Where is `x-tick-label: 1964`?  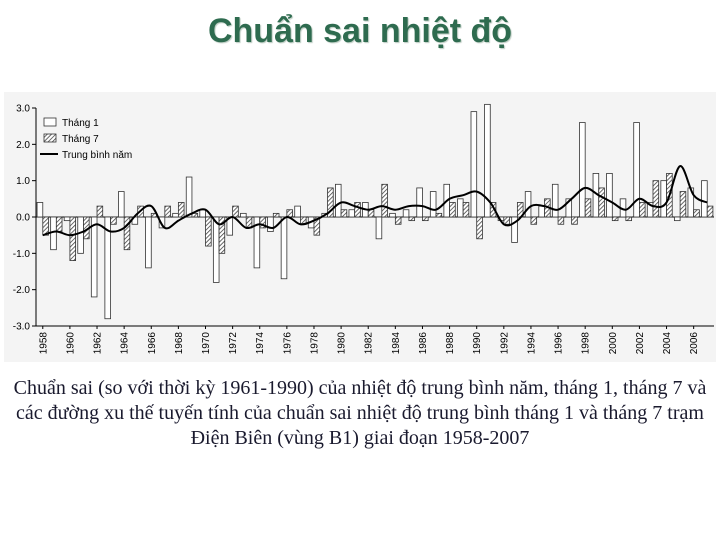
x-tick-label: 1964 is located at coordinates (125, 343).